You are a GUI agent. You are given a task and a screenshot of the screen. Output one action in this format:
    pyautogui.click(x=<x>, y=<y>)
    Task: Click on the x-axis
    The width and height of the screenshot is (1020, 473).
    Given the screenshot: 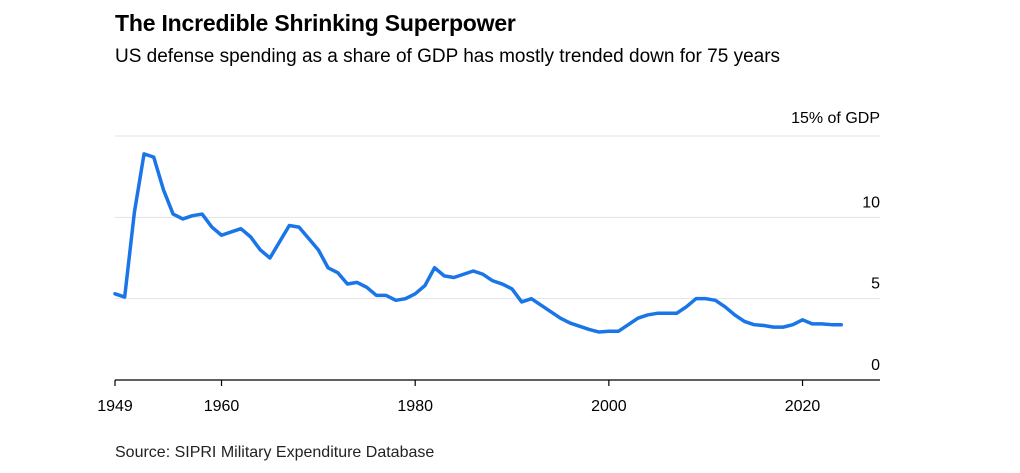 What is the action you would take?
    pyautogui.click(x=497, y=382)
    